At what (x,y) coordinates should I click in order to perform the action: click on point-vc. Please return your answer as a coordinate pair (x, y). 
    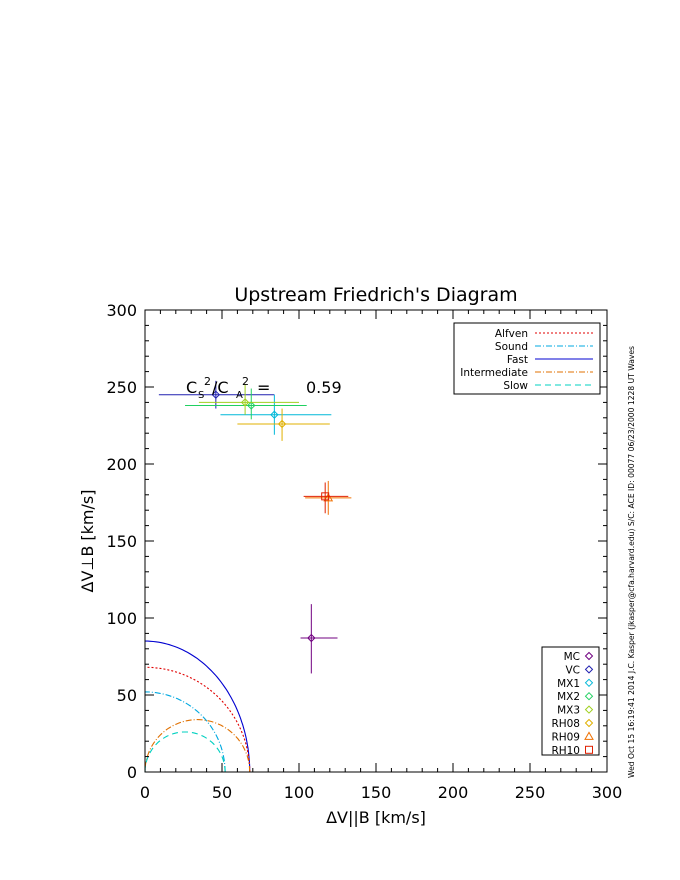
    Looking at the image, I should click on (216, 394).